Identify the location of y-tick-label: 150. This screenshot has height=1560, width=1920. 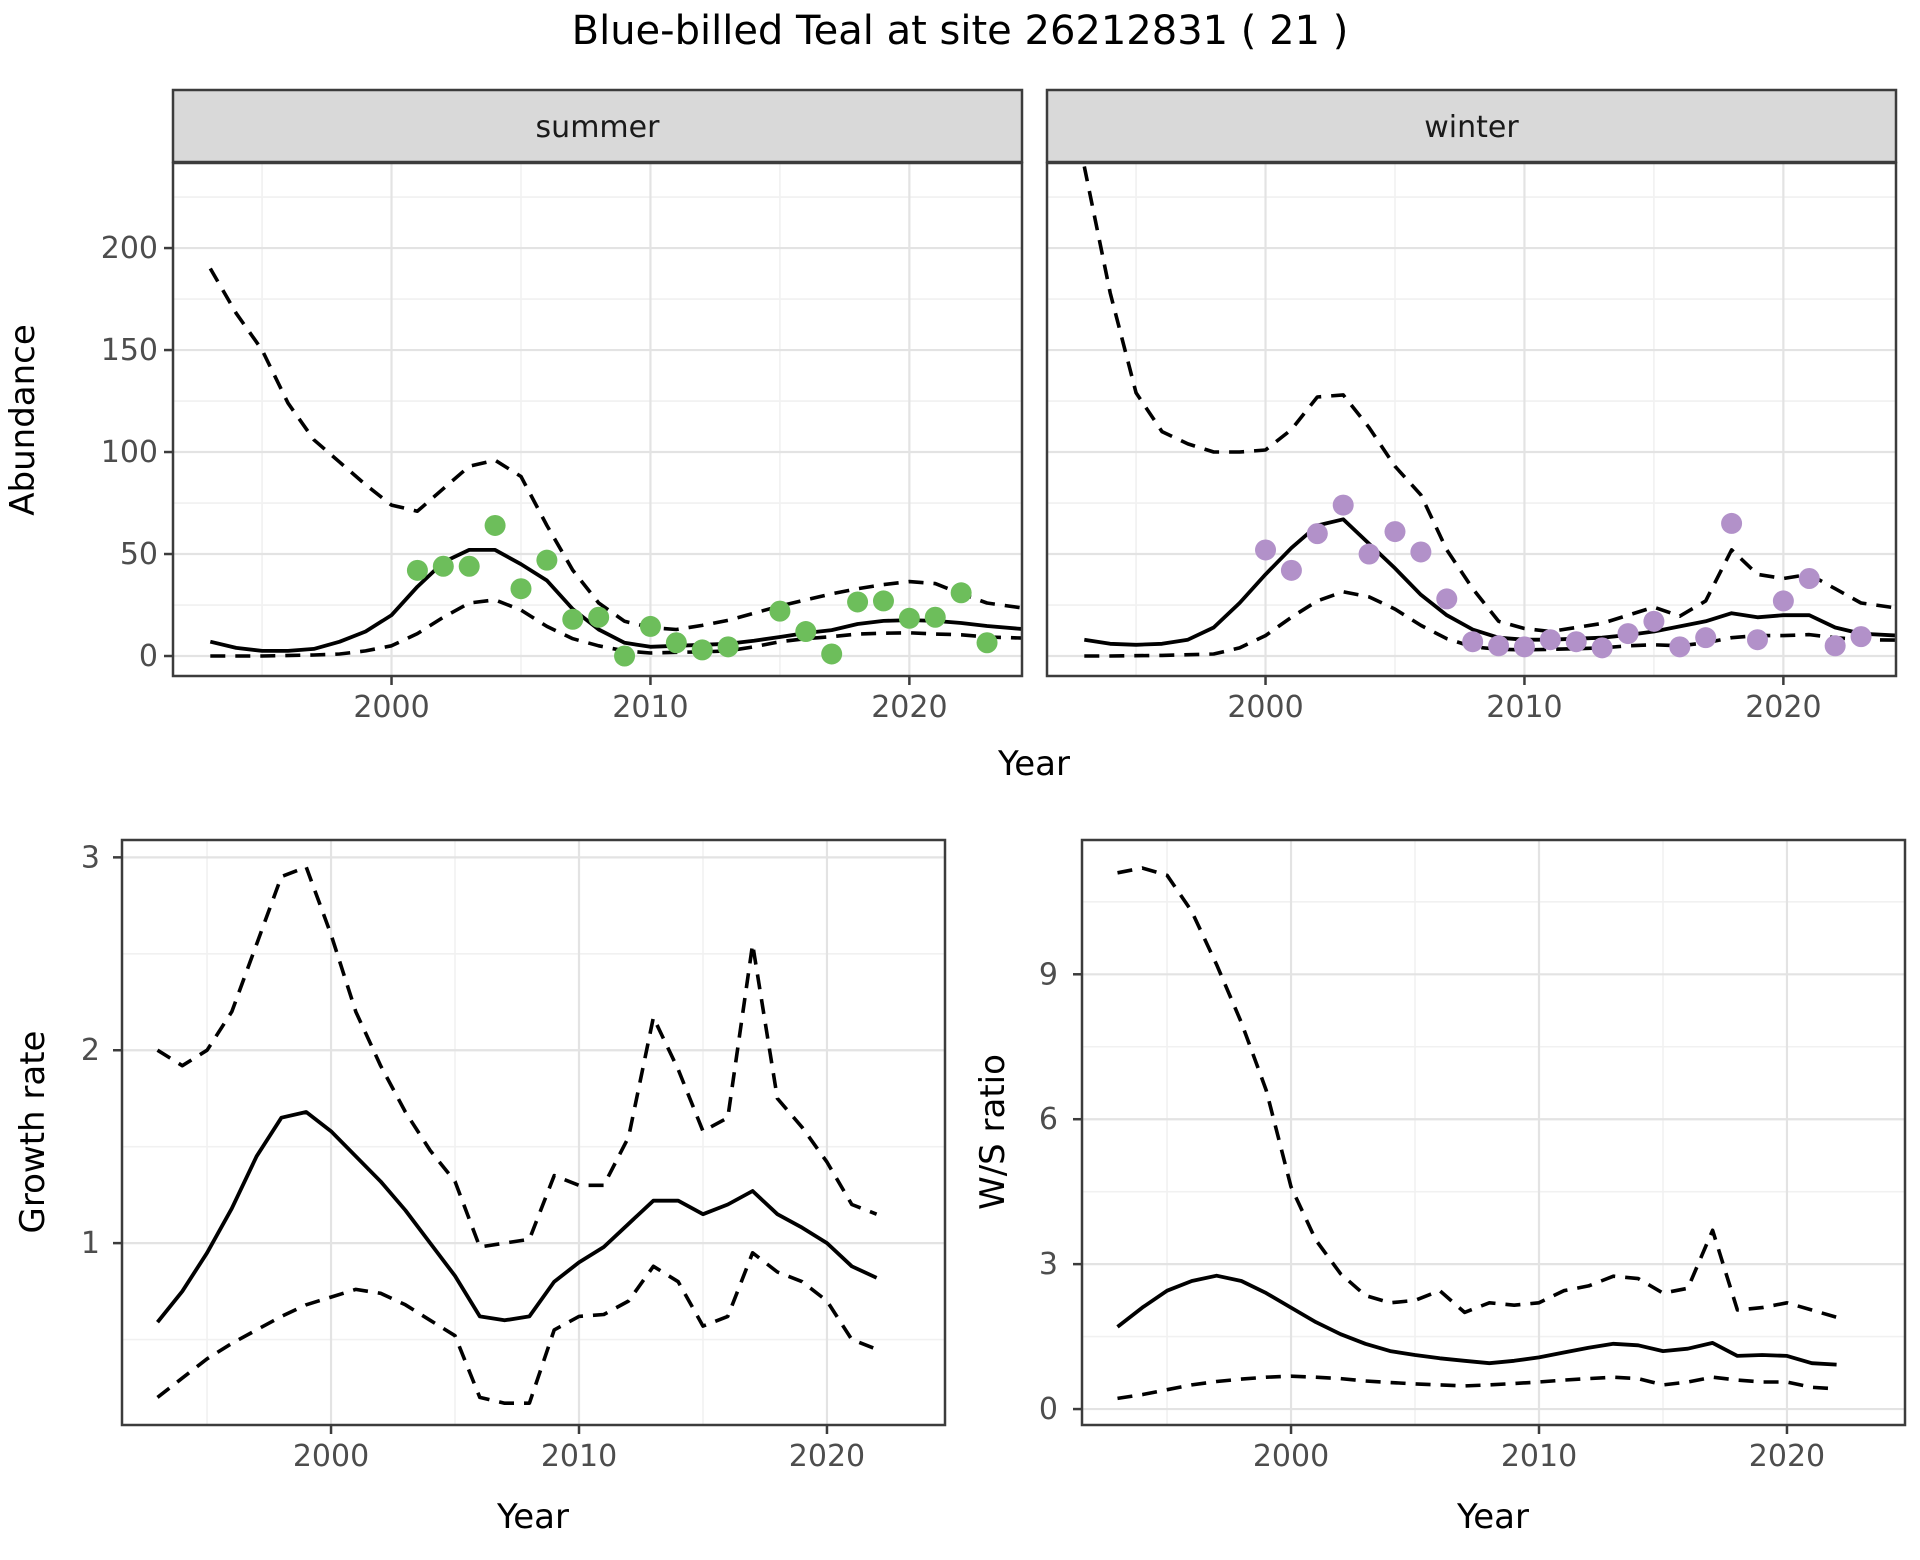
(129, 350).